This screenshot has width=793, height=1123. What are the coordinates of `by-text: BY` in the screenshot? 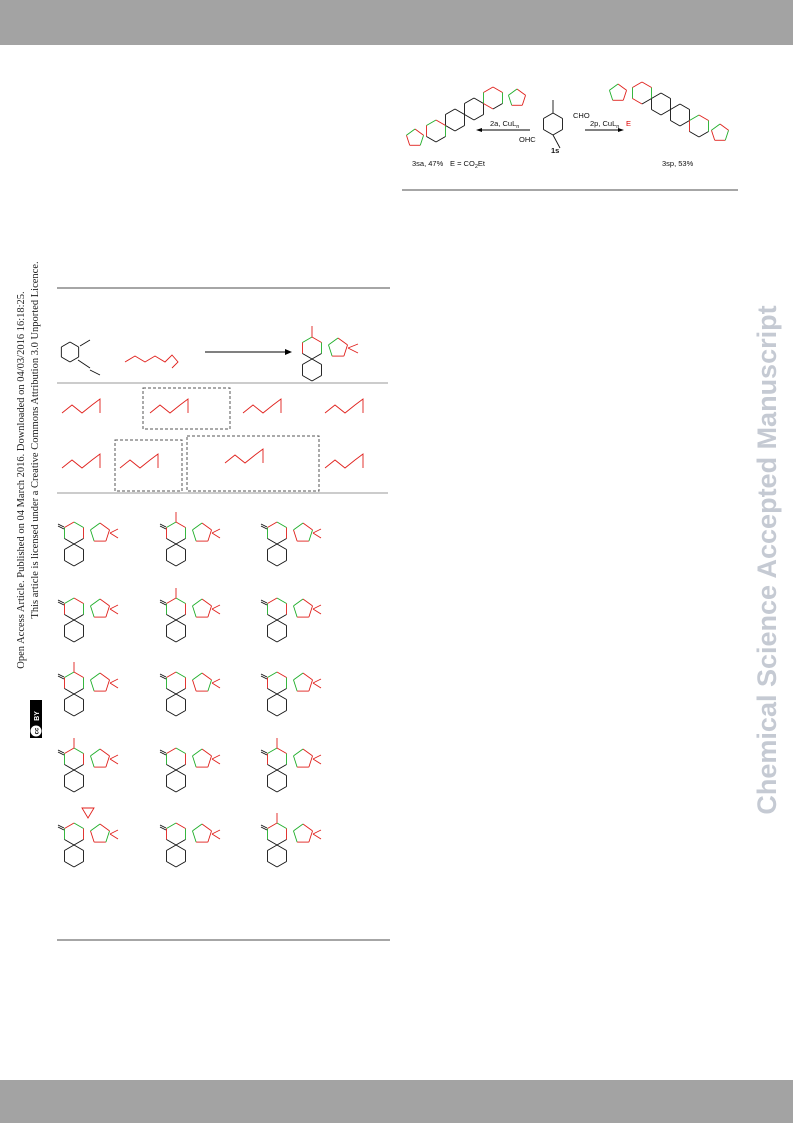 It's located at (37, 716).